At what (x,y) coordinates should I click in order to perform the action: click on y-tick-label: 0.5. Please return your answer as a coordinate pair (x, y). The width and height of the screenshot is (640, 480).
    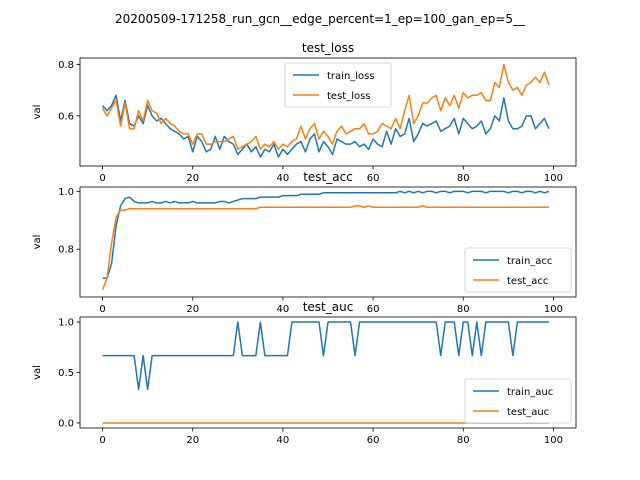
    Looking at the image, I should click on (66, 373).